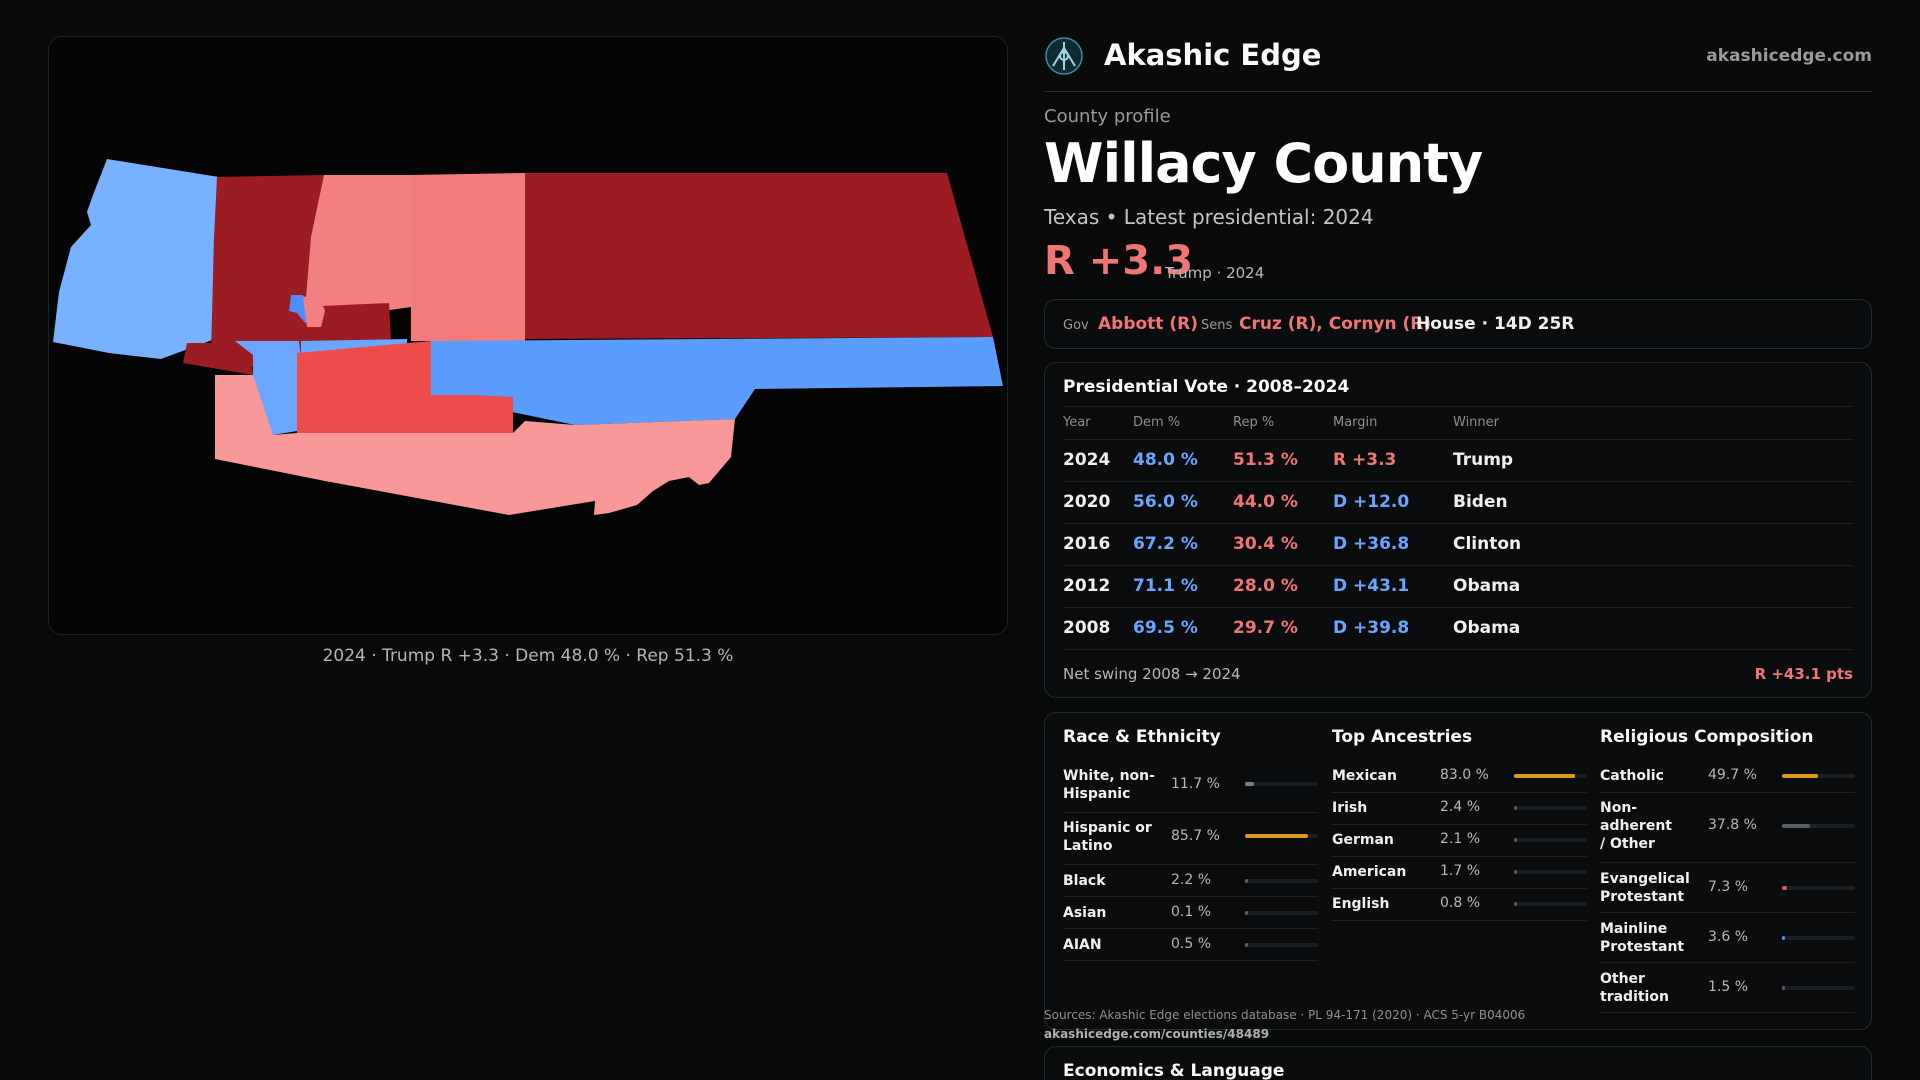  What do you see at coordinates (1458, 423) in the screenshot?
I see `table-header: Year Dem % Rep % Margin Winner` at bounding box center [1458, 423].